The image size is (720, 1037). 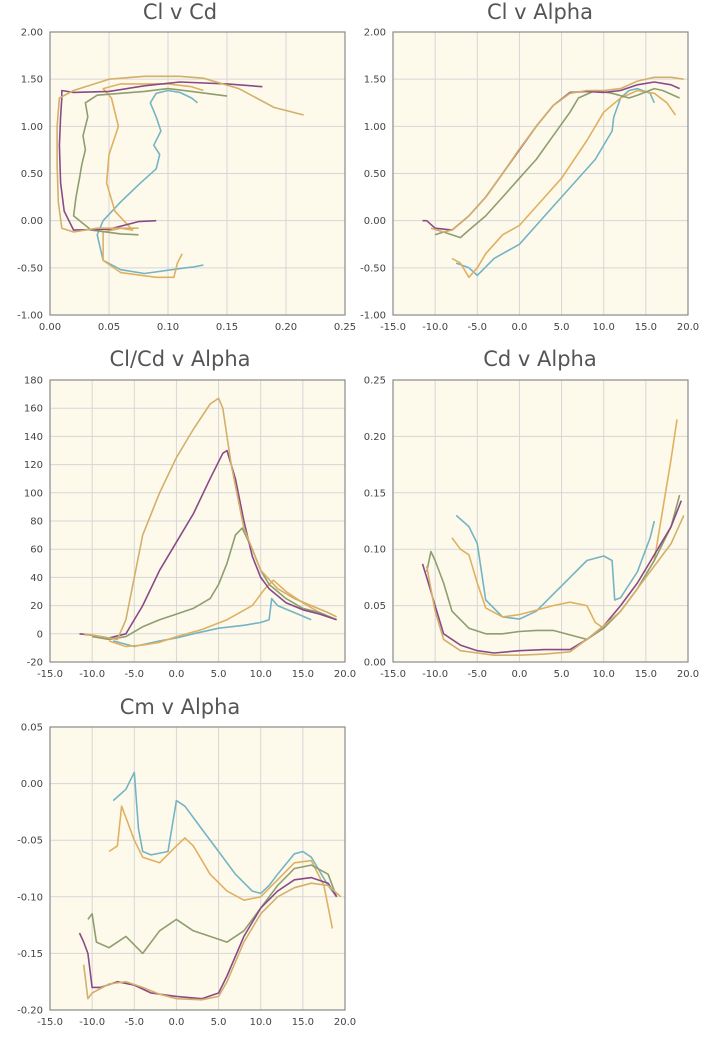 What do you see at coordinates (36, 522) in the screenshot?
I see `y-tick-label: 80` at bounding box center [36, 522].